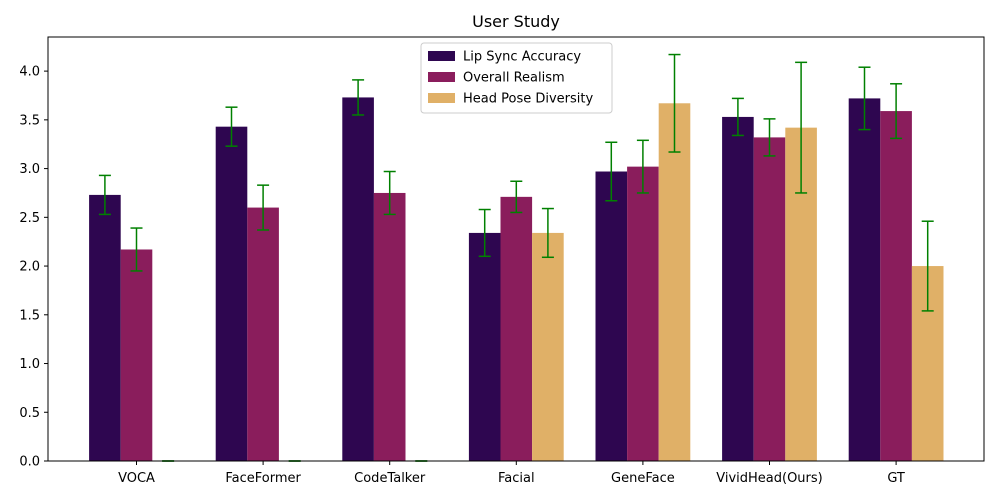  What do you see at coordinates (29, 364) in the screenshot?
I see `y-tick-label: 1.0` at bounding box center [29, 364].